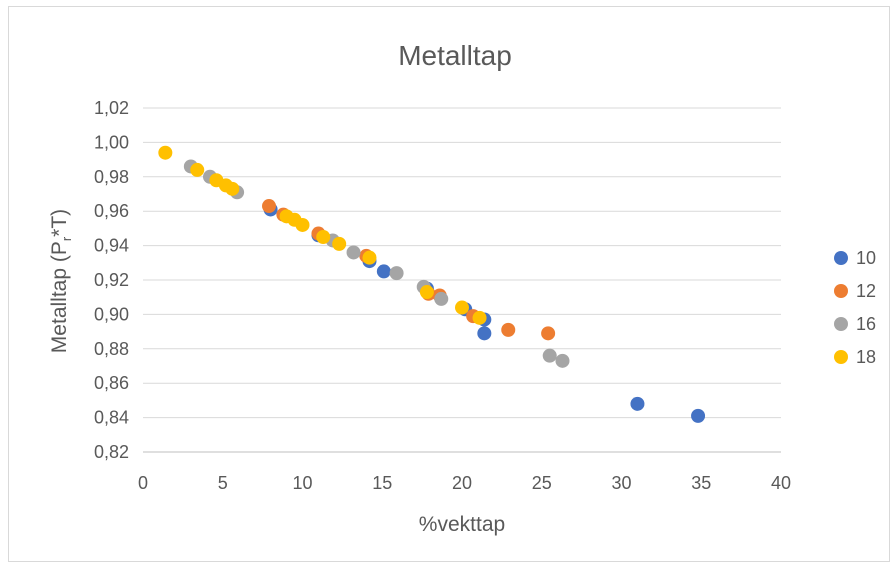 This screenshot has height=563, width=891. I want to click on y-tick-label: 0,90, so click(111, 314).